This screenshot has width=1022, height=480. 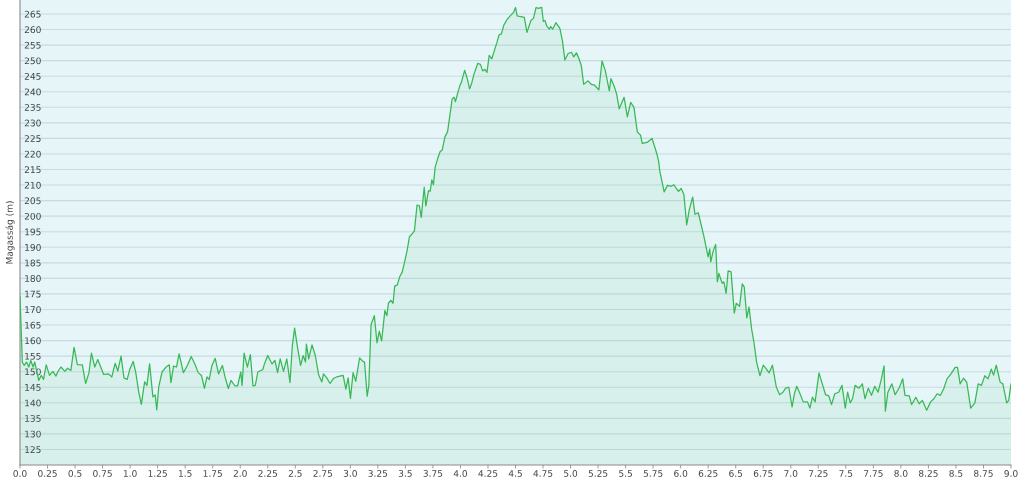 I want to click on y-tick-label: 180, so click(x=33, y=278).